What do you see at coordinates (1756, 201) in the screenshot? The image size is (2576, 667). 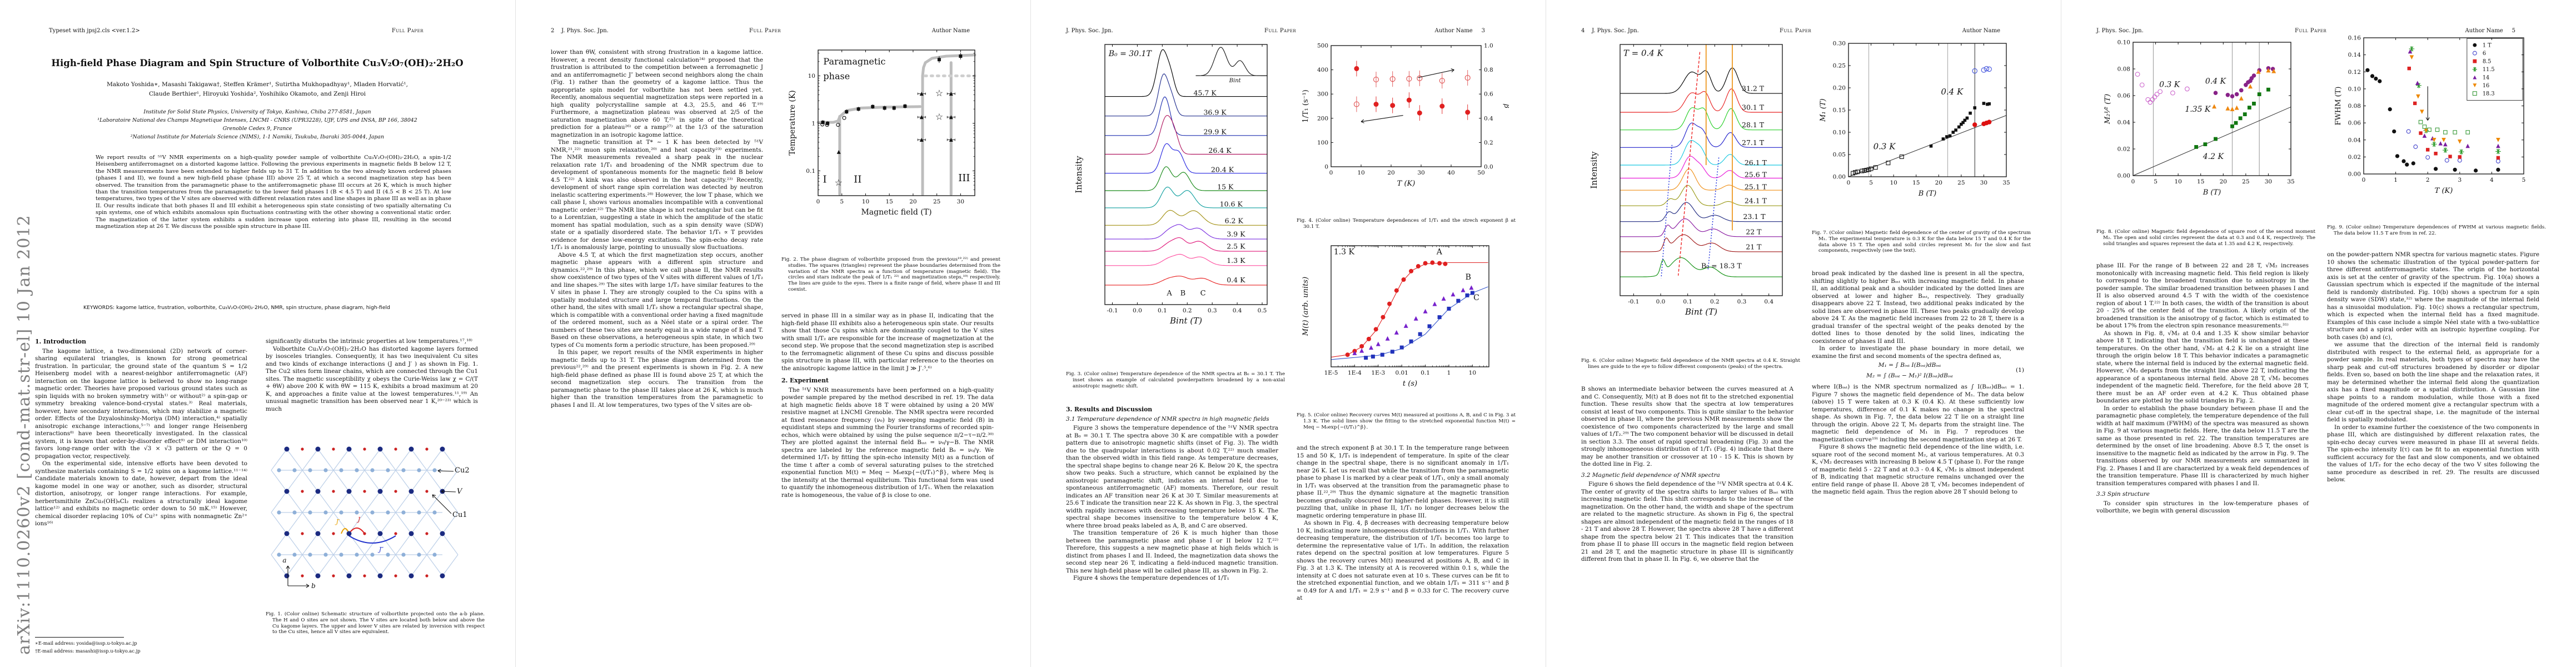 I see `svg-text: 24.1 T` at bounding box center [1756, 201].